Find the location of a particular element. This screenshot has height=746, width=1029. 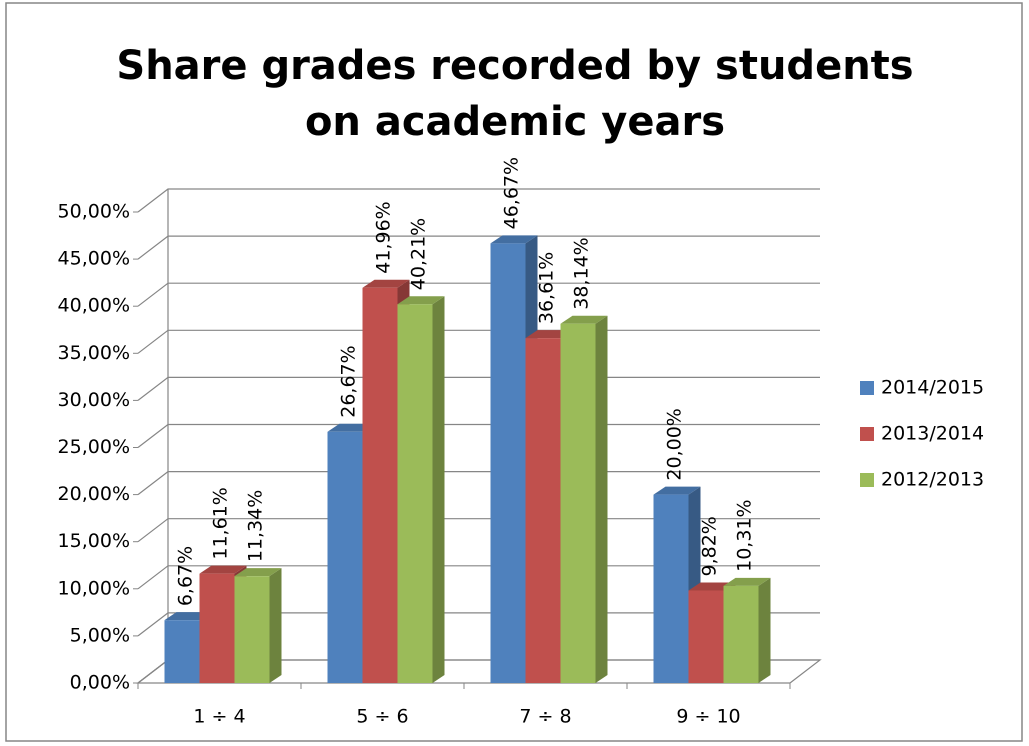

x-tick-label: 1 ÷ 4 is located at coordinates (219, 717).